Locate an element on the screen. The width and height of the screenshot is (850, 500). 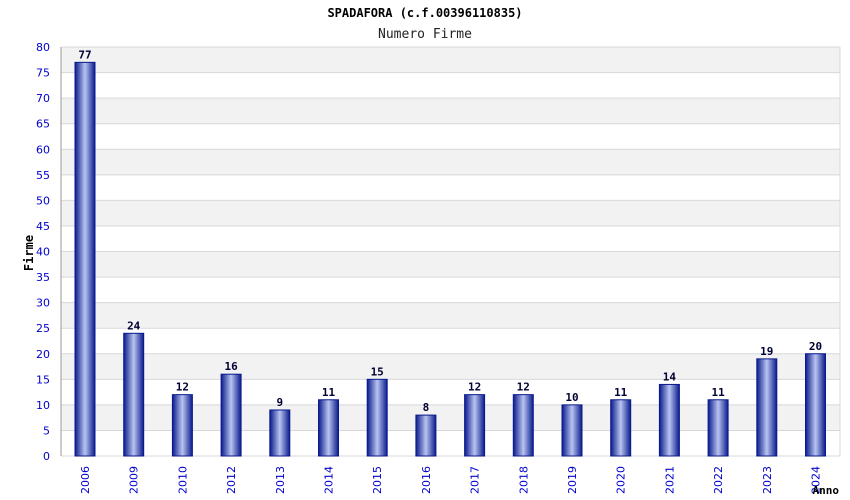
y-tick-label: 40 is located at coordinates (43, 252).